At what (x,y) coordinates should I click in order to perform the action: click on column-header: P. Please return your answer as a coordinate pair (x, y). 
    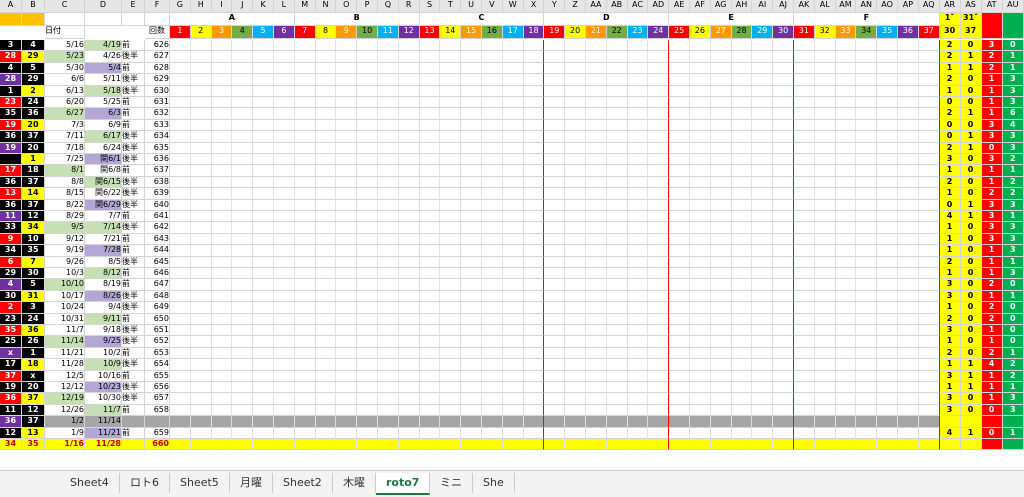
    Looking at the image, I should click on (367, 6).